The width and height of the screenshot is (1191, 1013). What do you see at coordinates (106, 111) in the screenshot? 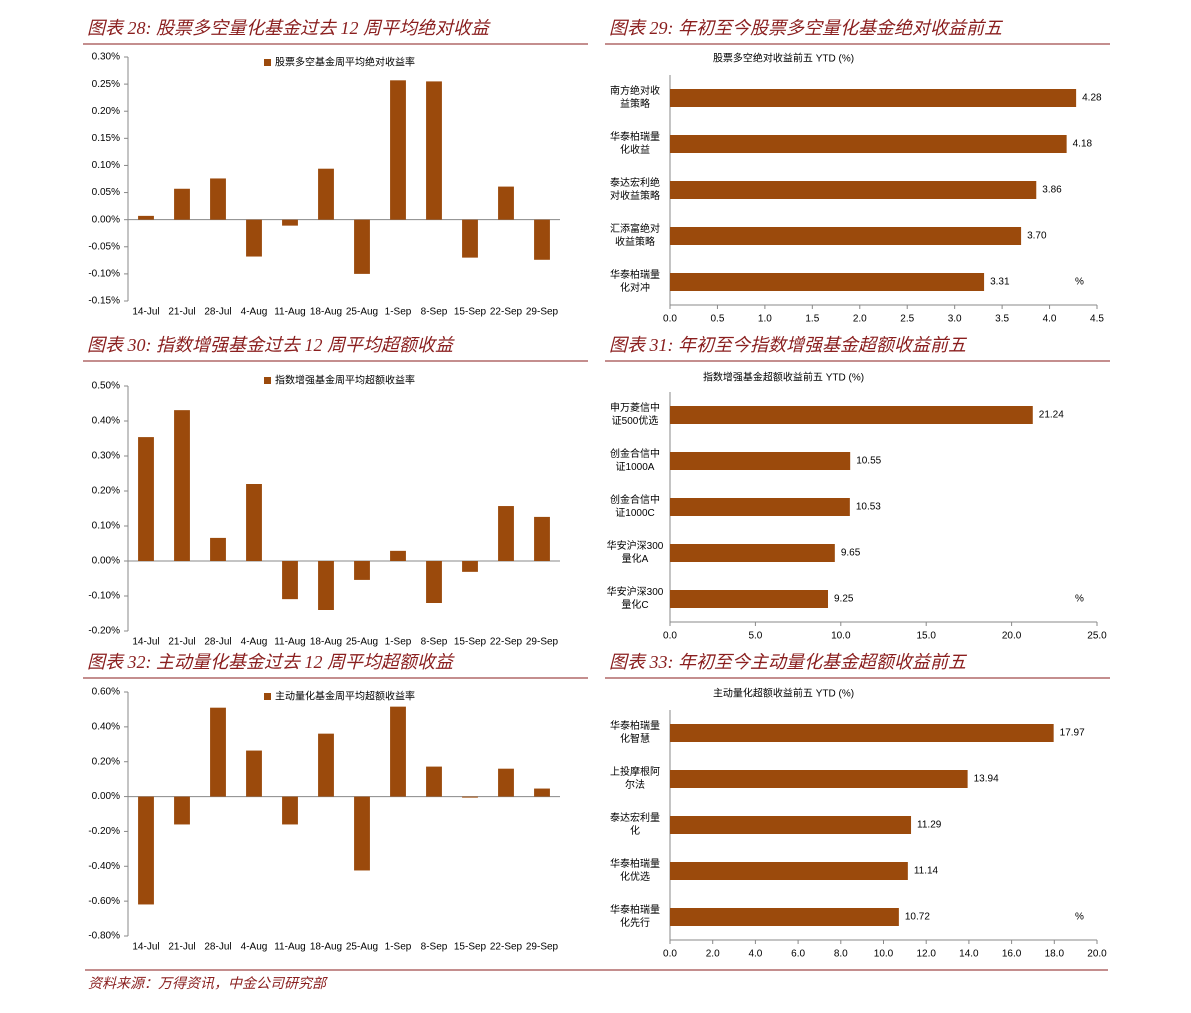
I see `y-tick-label: 0.20%` at bounding box center [106, 111].